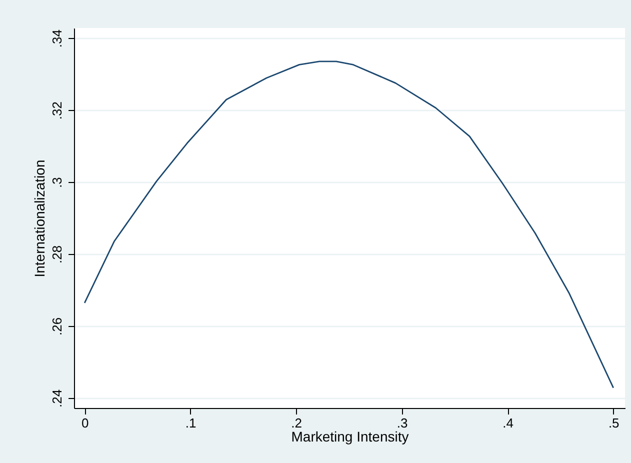 The image size is (631, 463). What do you see at coordinates (57, 254) in the screenshot?
I see `y-tick-label: .28` at bounding box center [57, 254].